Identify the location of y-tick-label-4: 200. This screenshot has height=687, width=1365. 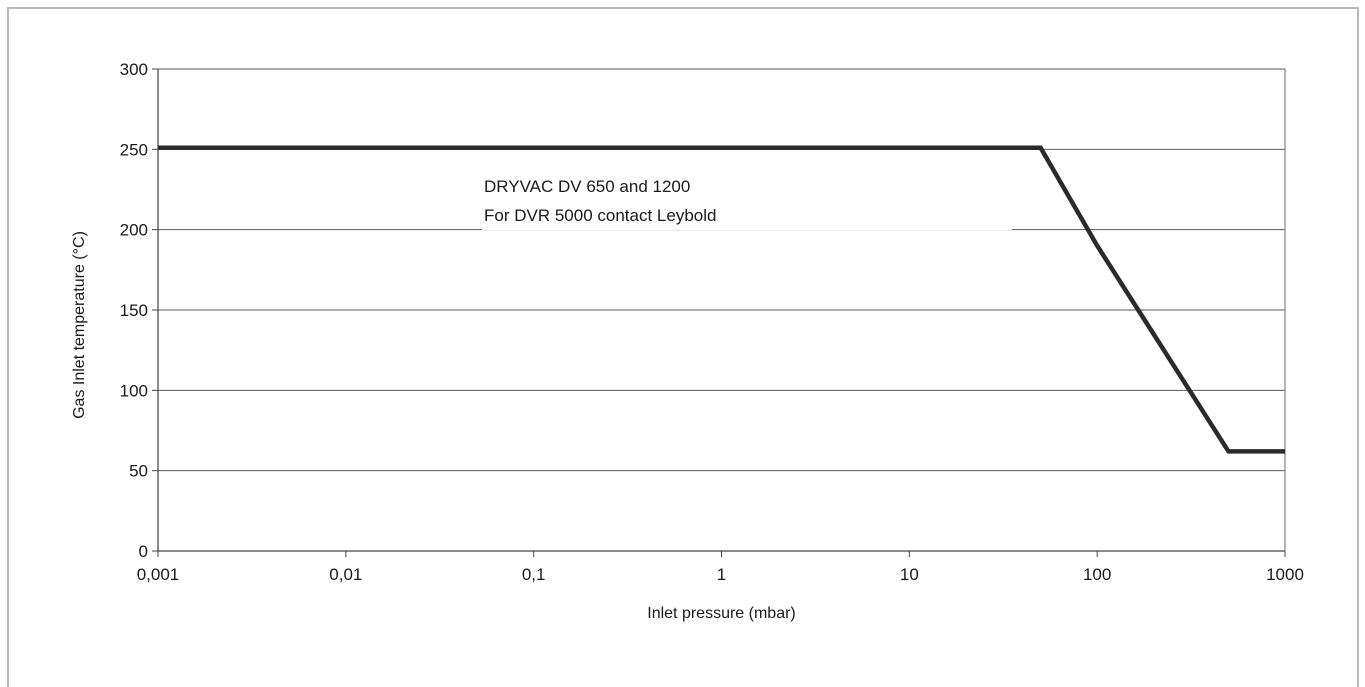
(134, 230).